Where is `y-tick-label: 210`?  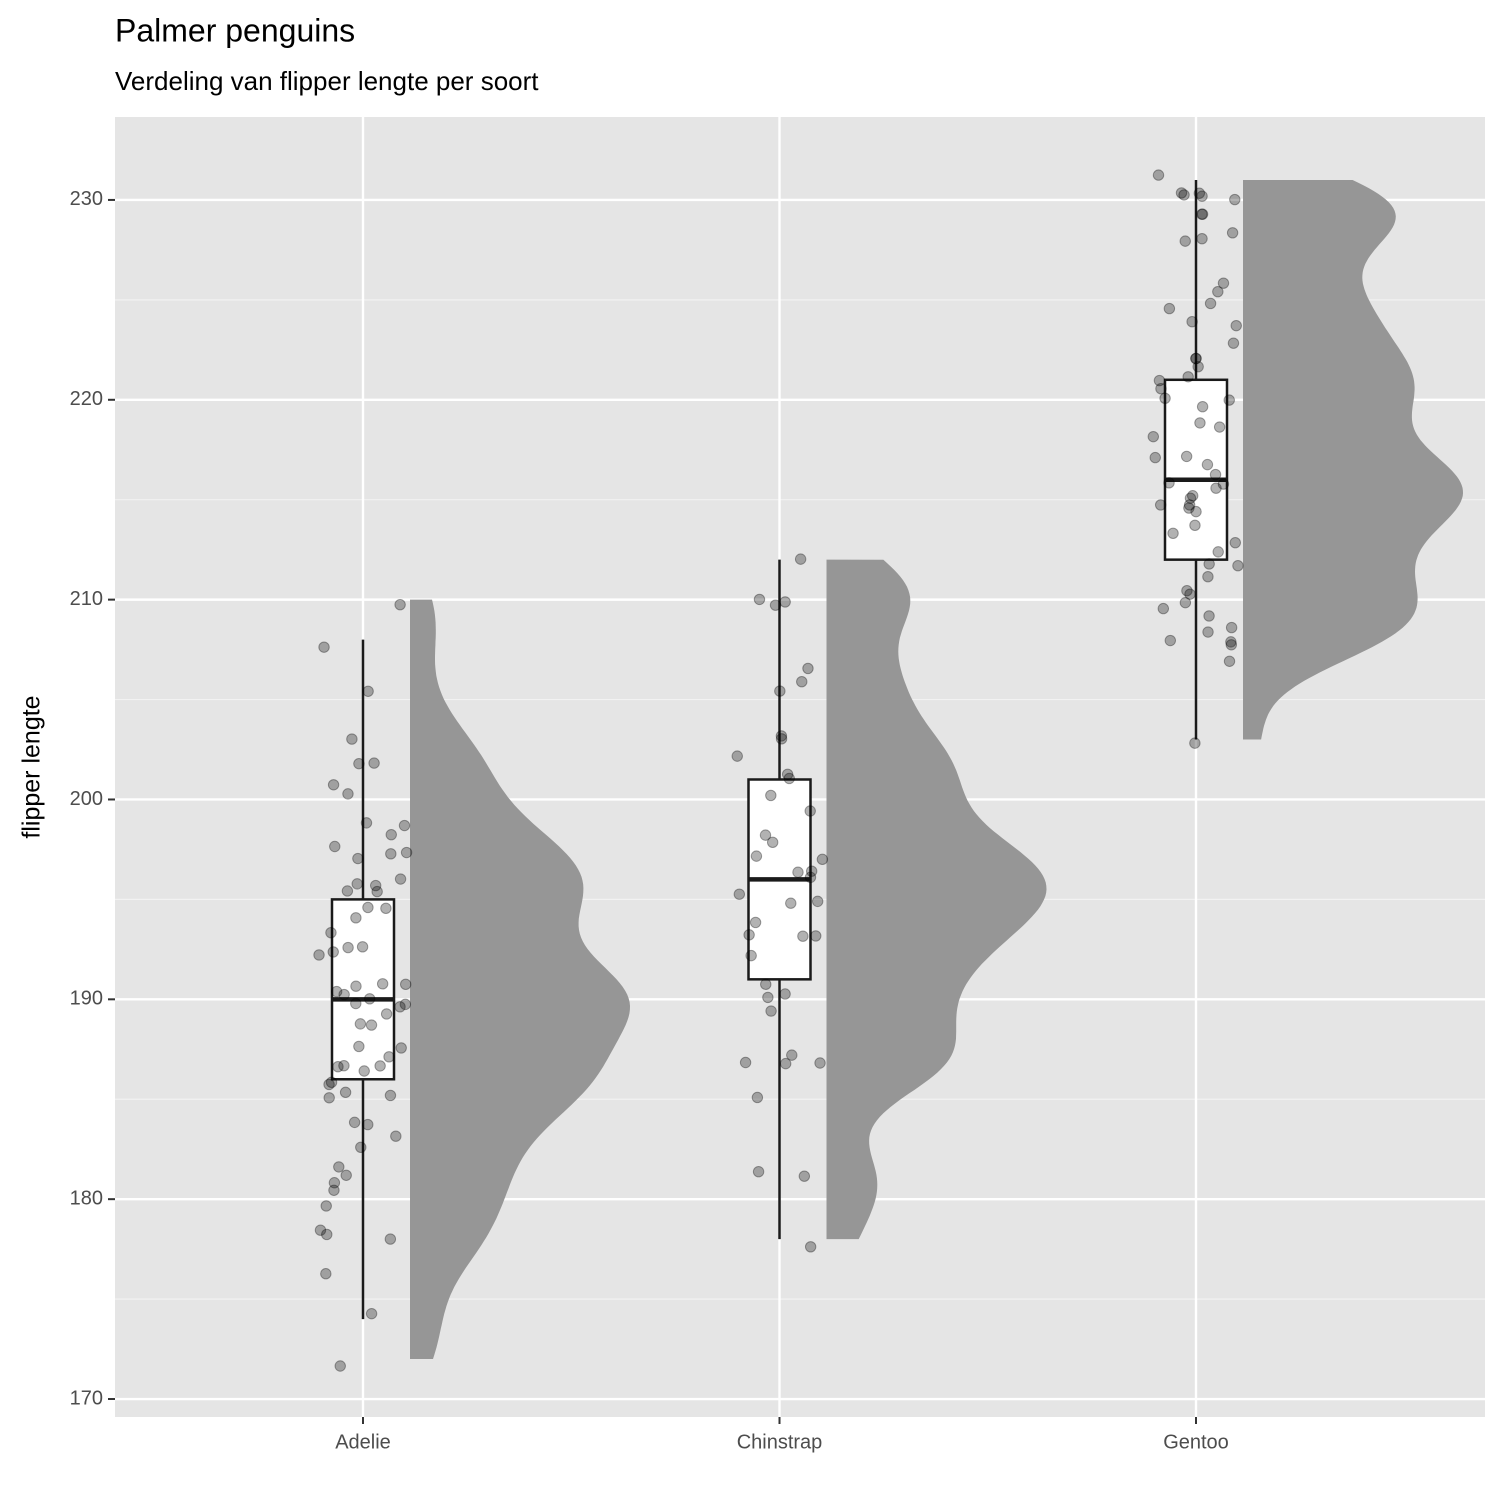 y-tick-label: 210 is located at coordinates (86, 599).